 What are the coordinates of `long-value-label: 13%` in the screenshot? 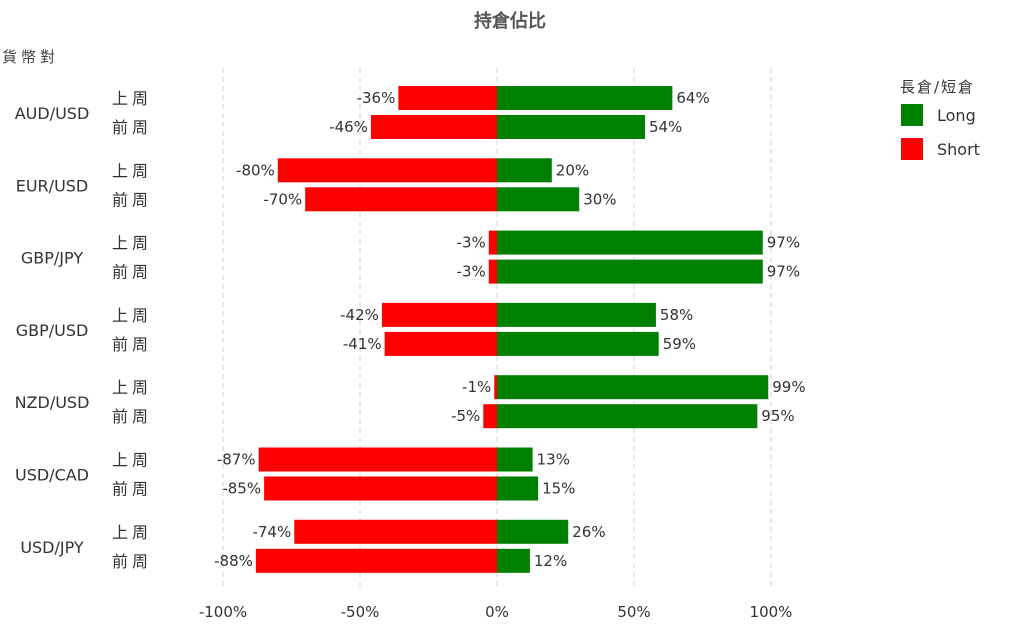 It's located at (553, 460).